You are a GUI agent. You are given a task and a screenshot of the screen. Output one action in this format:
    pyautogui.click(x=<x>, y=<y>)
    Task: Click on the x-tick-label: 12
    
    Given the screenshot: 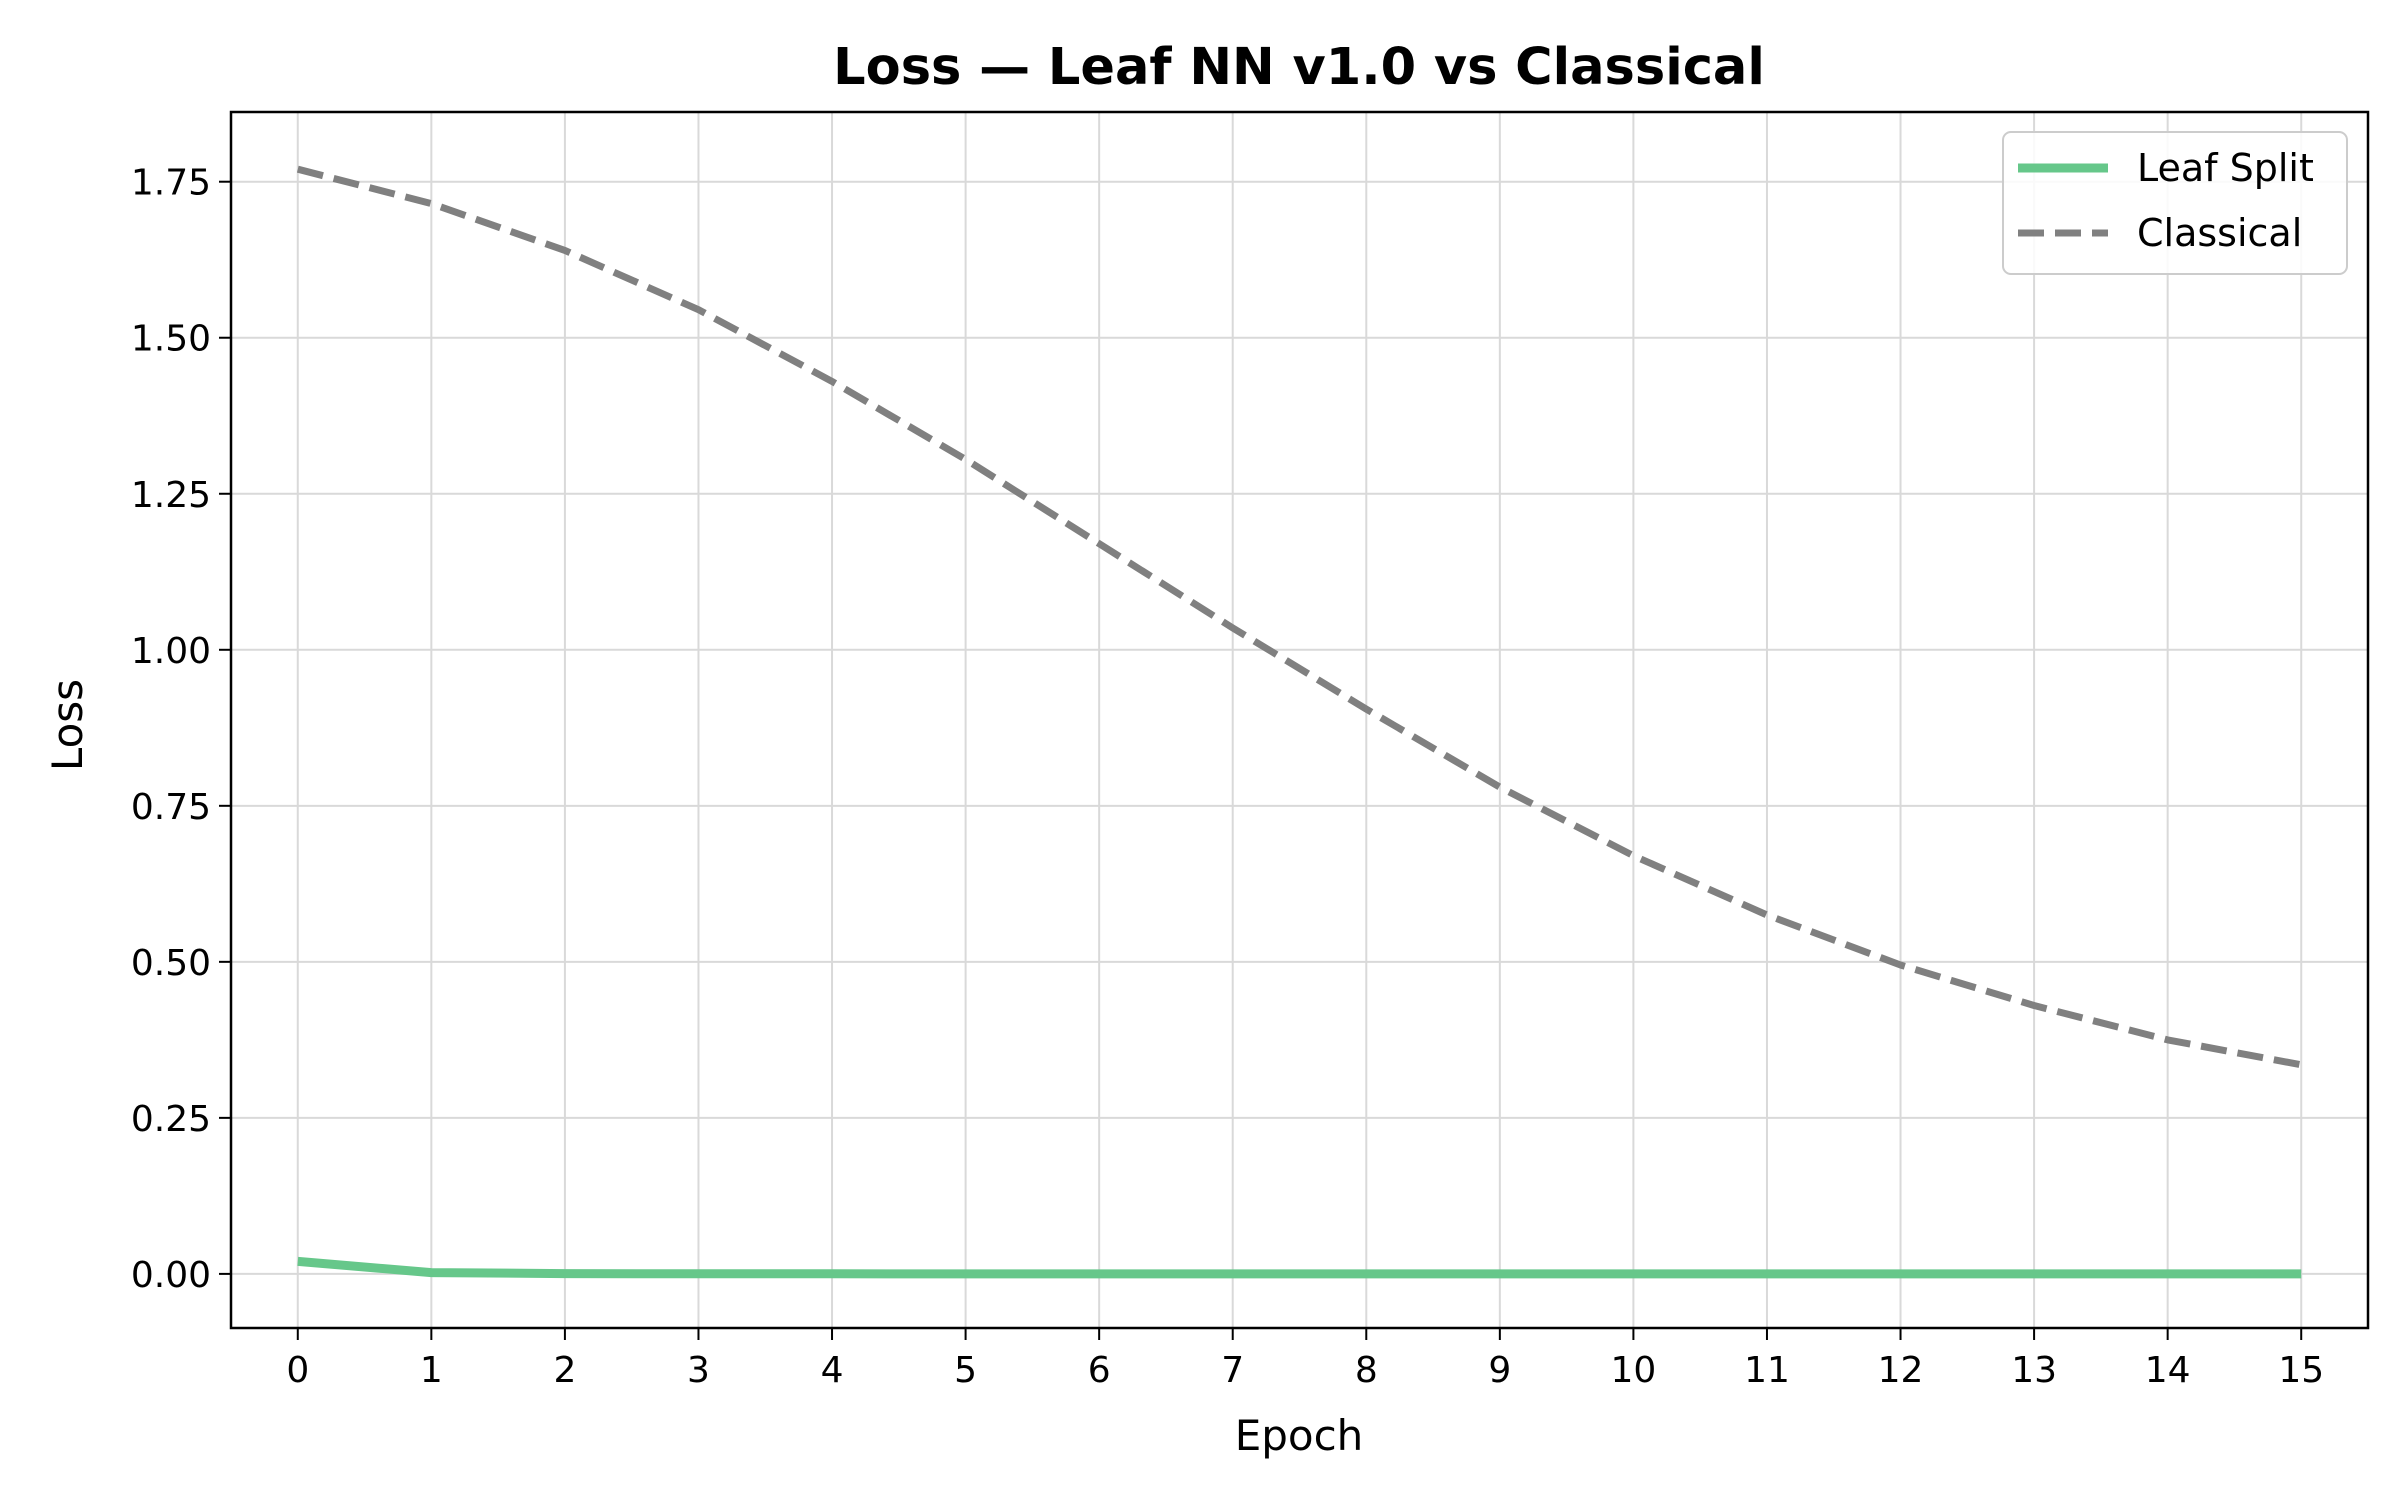 What is the action you would take?
    pyautogui.click(x=1901, y=1370)
    